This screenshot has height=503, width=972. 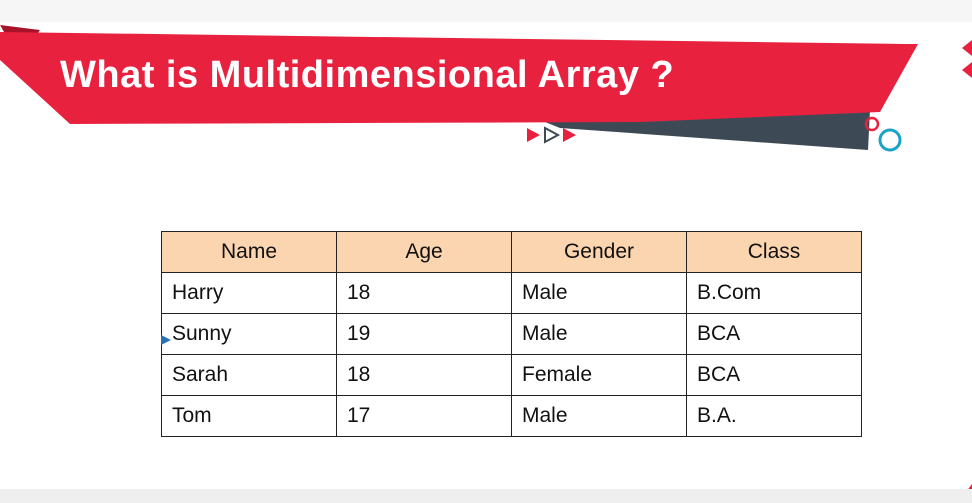 What do you see at coordinates (249, 293) in the screenshot?
I see `cell-name: Harry` at bounding box center [249, 293].